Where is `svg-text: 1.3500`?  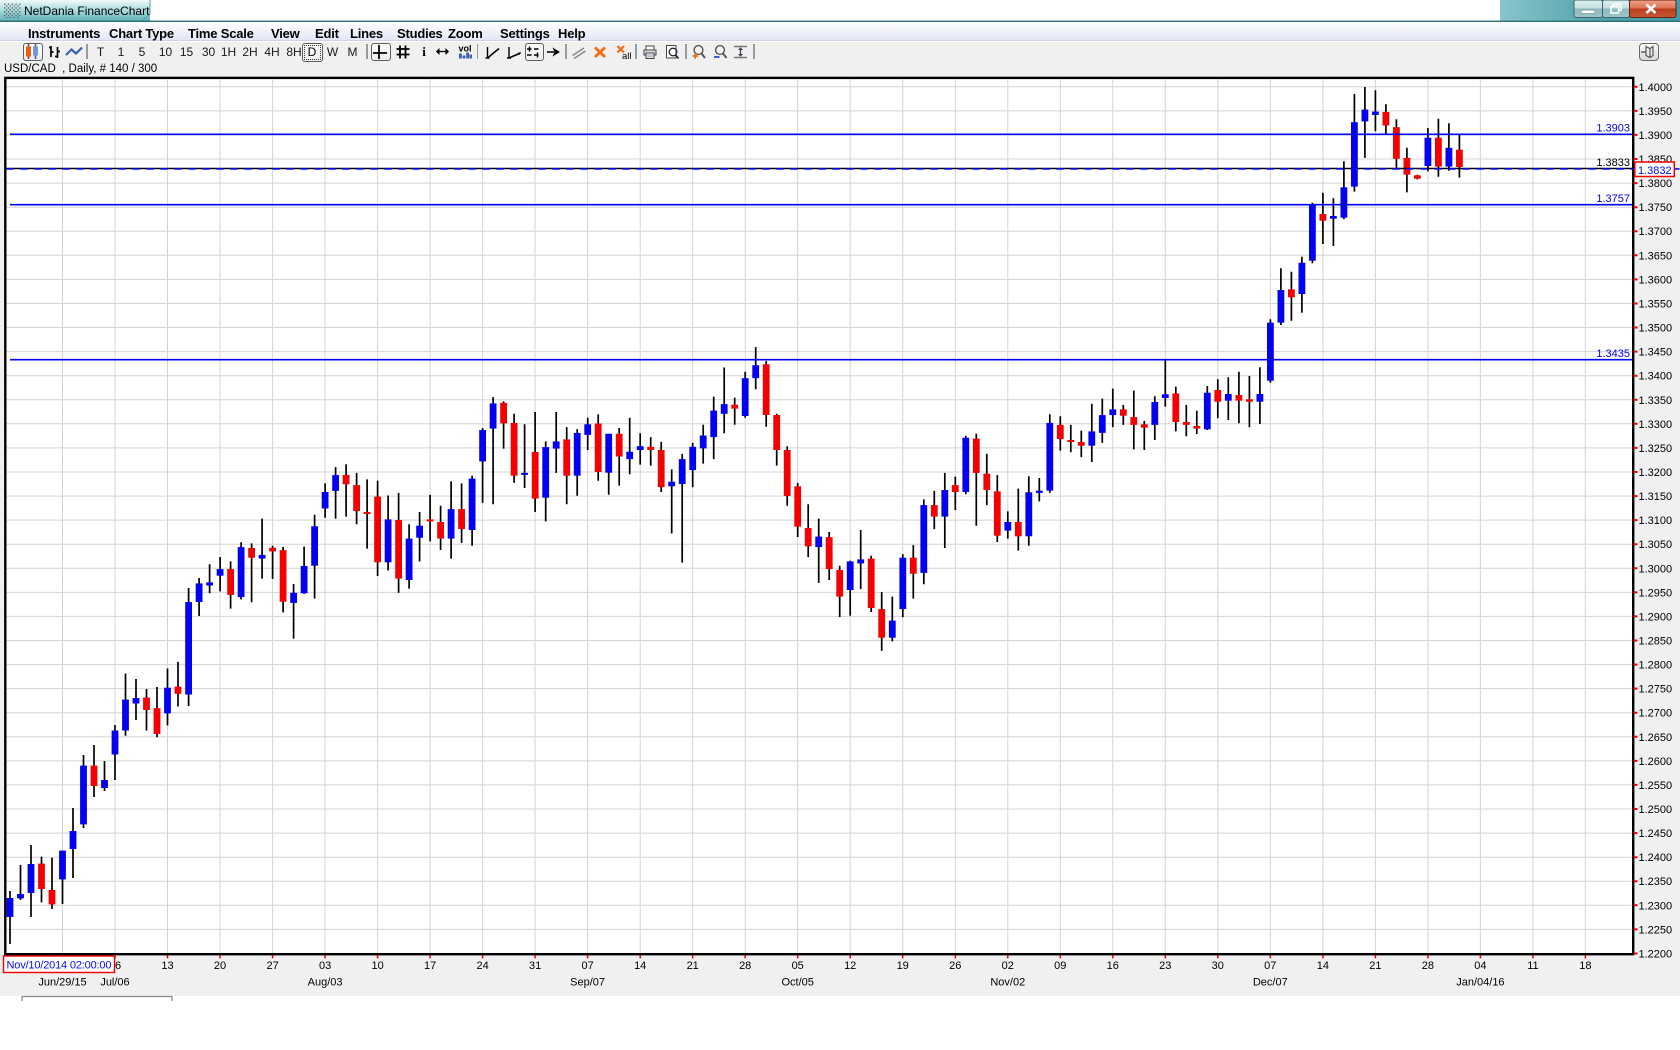 svg-text: 1.3500 is located at coordinates (1656, 329).